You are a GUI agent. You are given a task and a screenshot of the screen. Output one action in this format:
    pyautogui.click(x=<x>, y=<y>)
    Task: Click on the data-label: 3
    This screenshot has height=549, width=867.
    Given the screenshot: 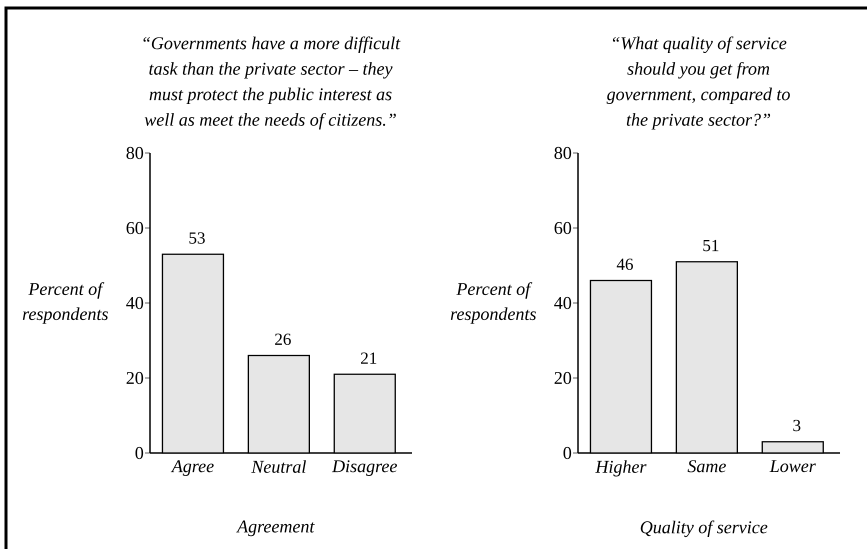 What is the action you would take?
    pyautogui.click(x=796, y=426)
    